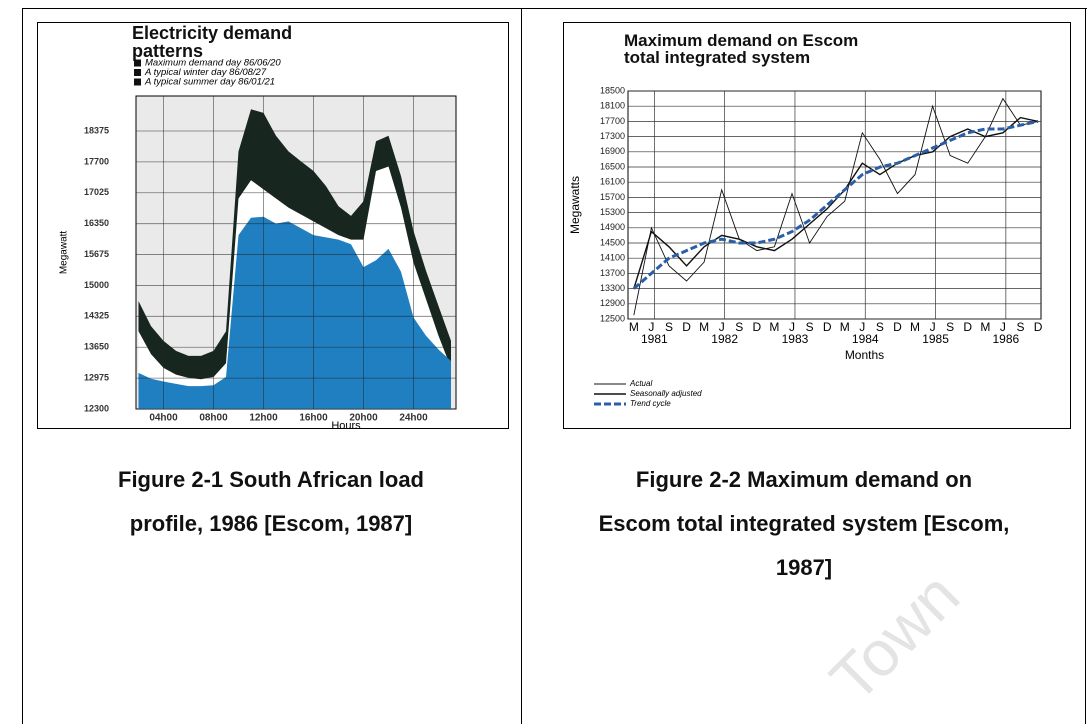  I want to click on chart-title: Electricity demand patterns, so click(212, 42).